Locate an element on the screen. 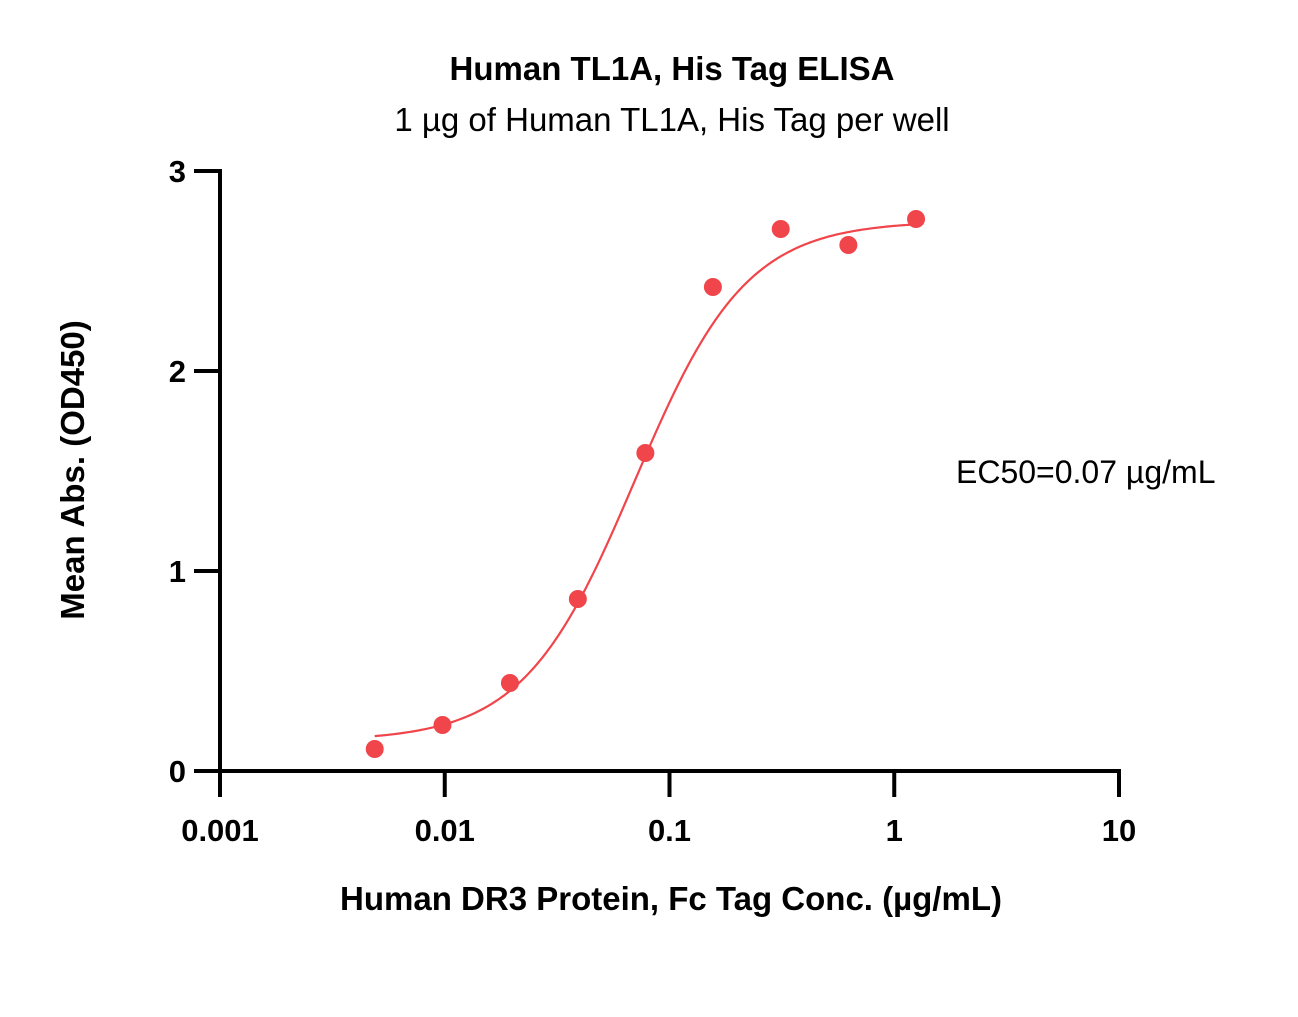 Image resolution: width=1298 pixels, height=1017 pixels. y-tick-label: 1 is located at coordinates (177, 571).